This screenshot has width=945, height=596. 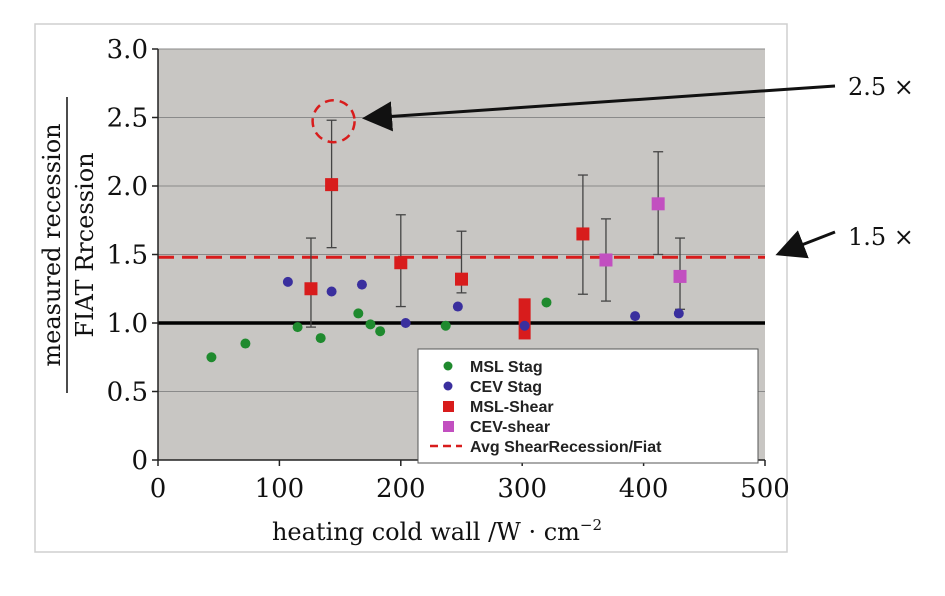 I want to click on x-tick-label-300: 300, so click(x=522, y=489).